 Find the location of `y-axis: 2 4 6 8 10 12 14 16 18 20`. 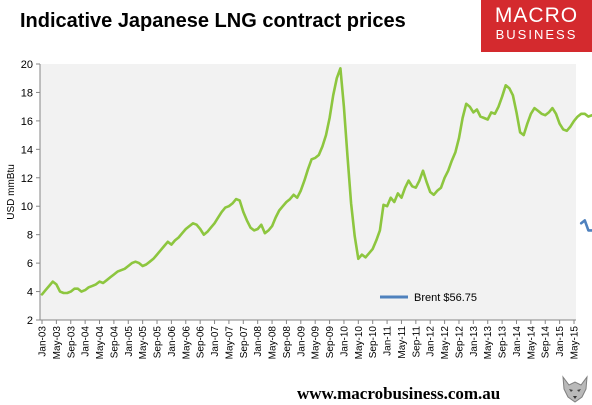

y-axis: 2 4 6 8 10 12 14 16 18 20 is located at coordinates (31, 193).